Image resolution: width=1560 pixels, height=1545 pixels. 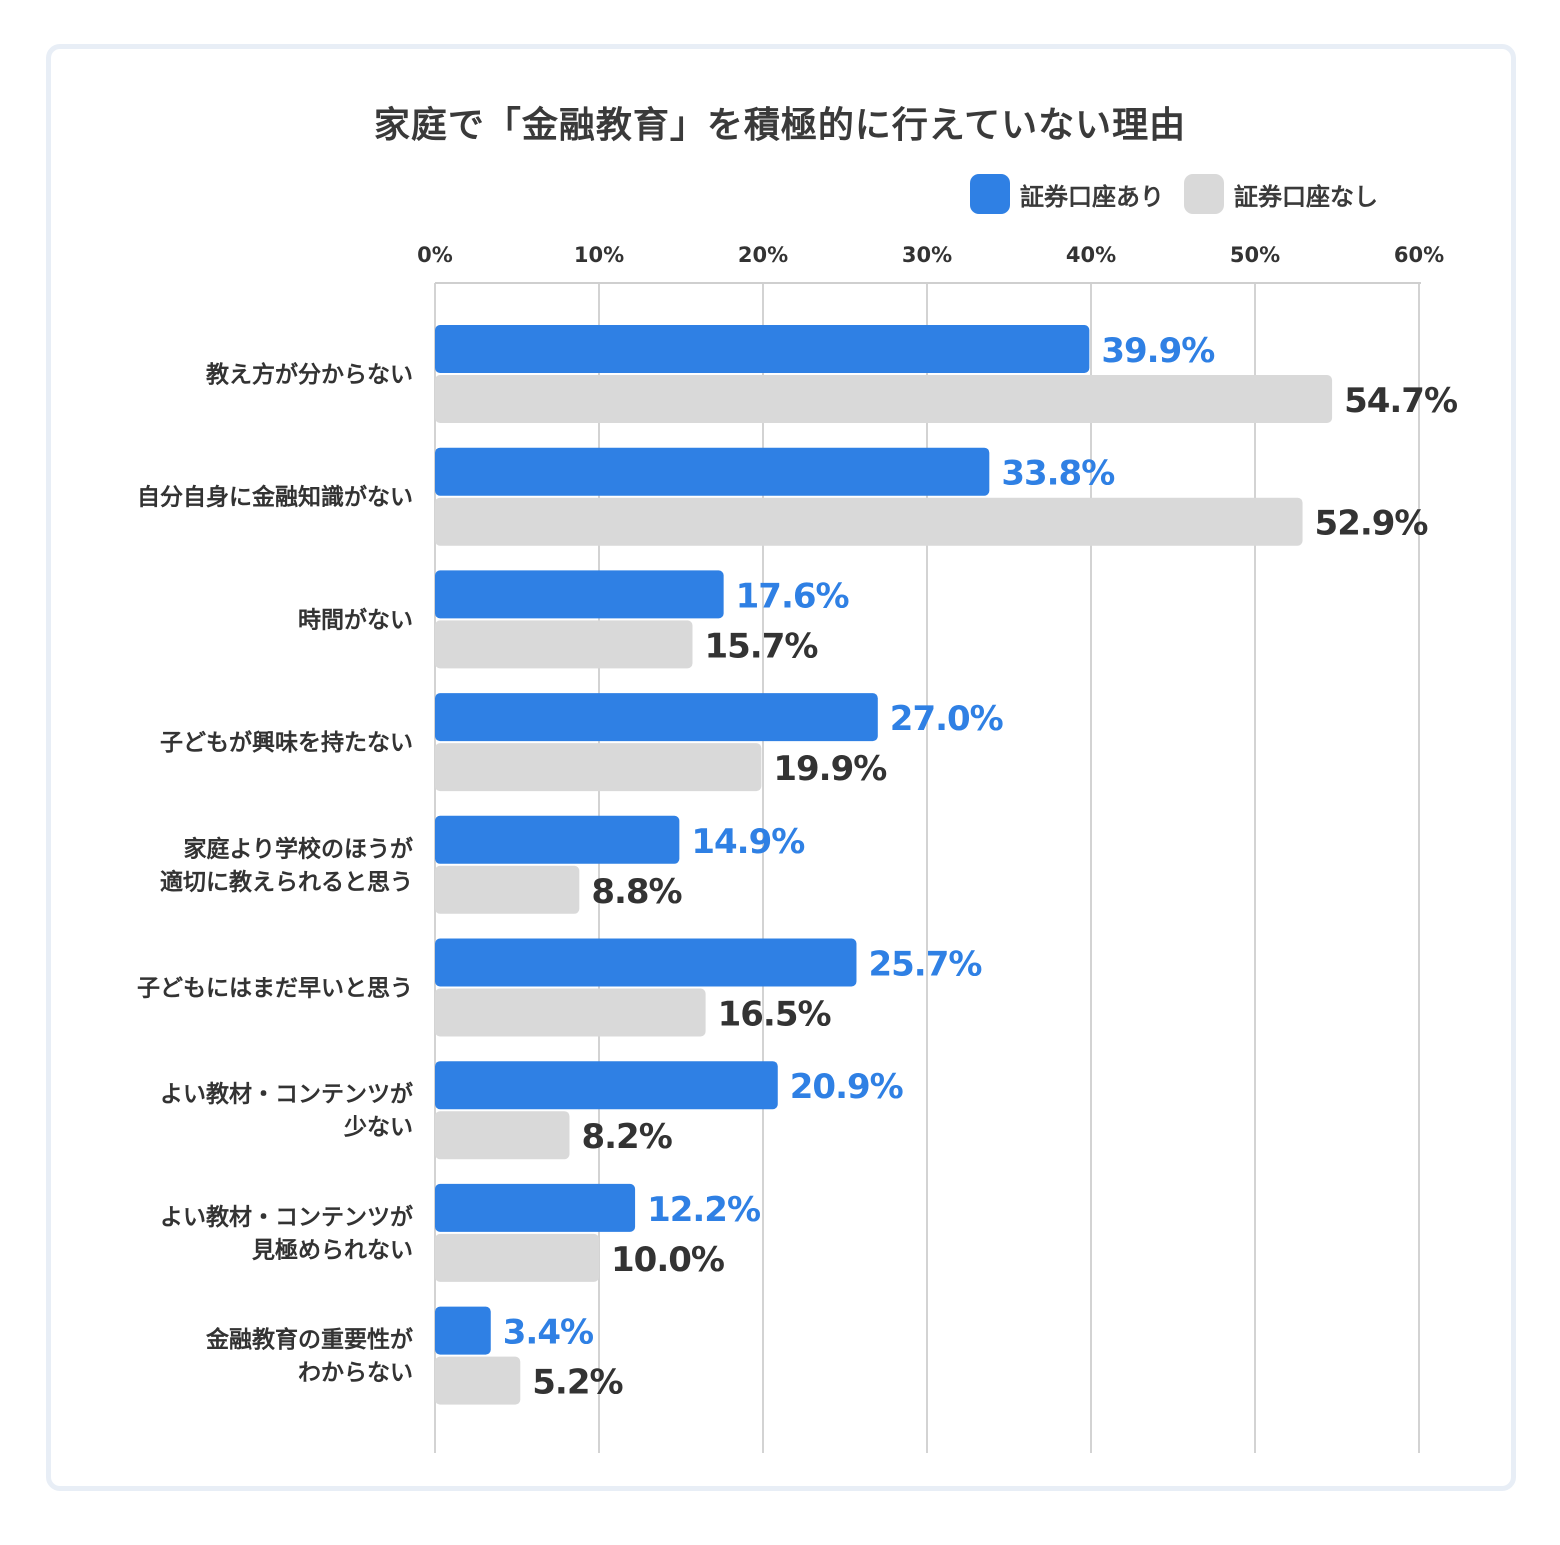 What do you see at coordinates (792, 596) in the screenshot?
I see `data-label: 17.6%` at bounding box center [792, 596].